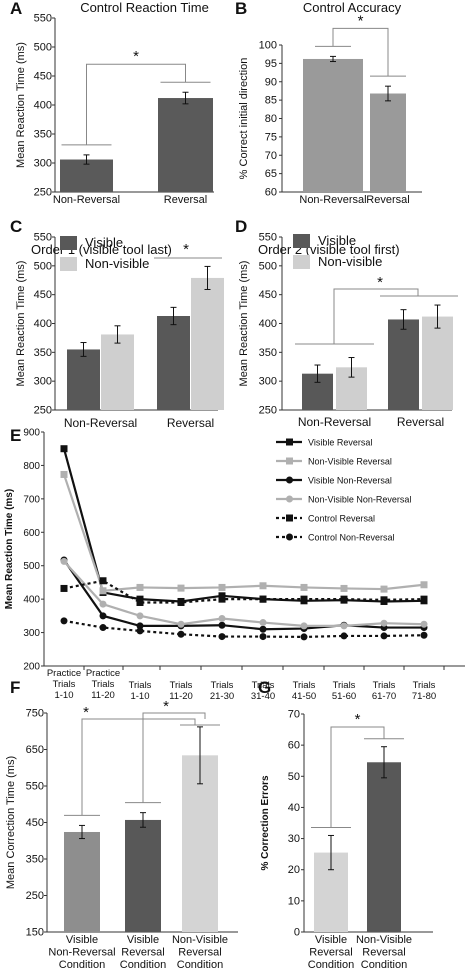  What do you see at coordinates (181, 696) in the screenshot?
I see `x-tick-label: 11-20` at bounding box center [181, 696].